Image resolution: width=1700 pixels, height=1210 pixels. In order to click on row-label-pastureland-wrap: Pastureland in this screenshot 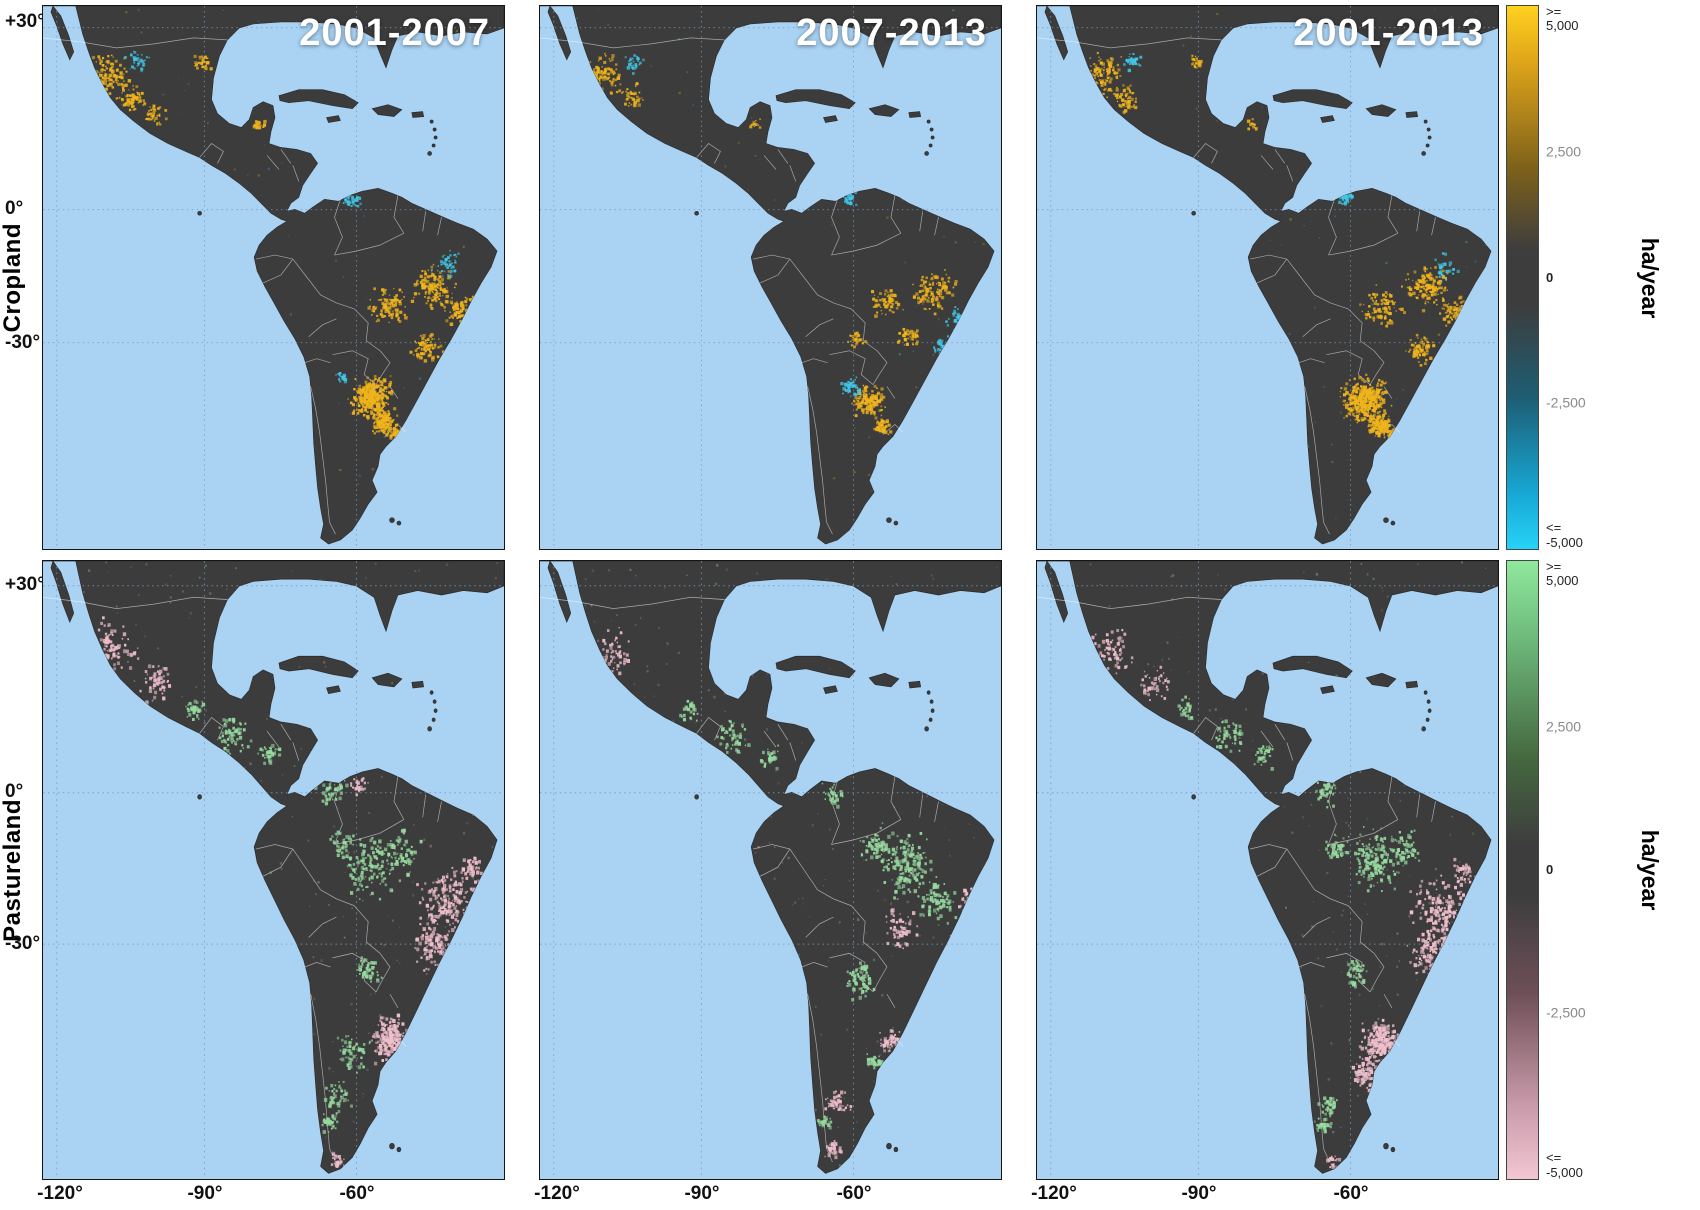, I will do `click(13, 870)`.